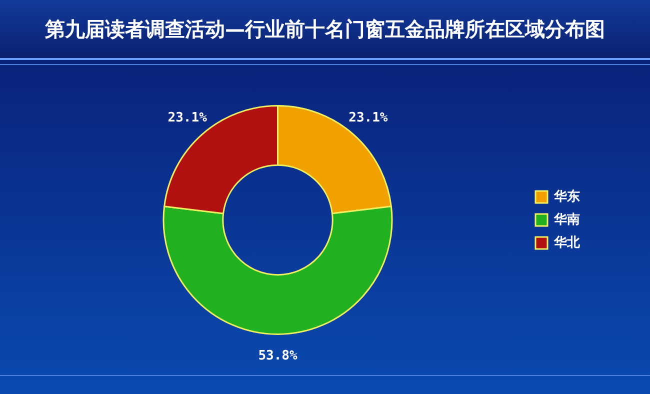  What do you see at coordinates (325, 29) in the screenshot?
I see `chart-title: 第九届读者调查活动—行业前十名门窗五金品牌所在区域分布图` at bounding box center [325, 29].